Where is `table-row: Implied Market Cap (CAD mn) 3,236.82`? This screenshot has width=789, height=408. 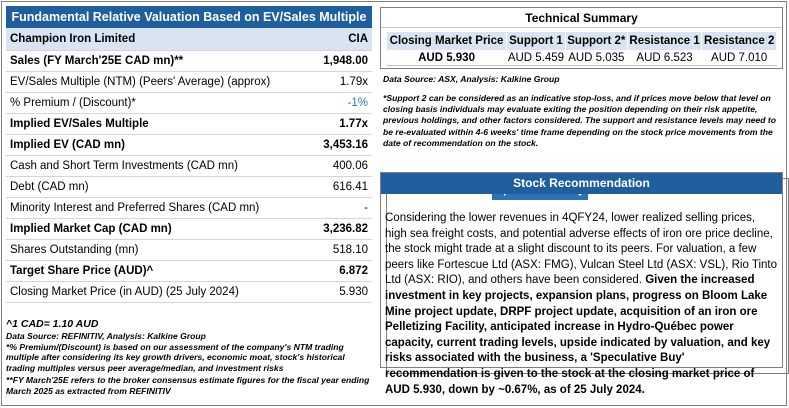
table-row: Implied Market Cap (CAD mn) 3,236.82 is located at coordinates (189, 229).